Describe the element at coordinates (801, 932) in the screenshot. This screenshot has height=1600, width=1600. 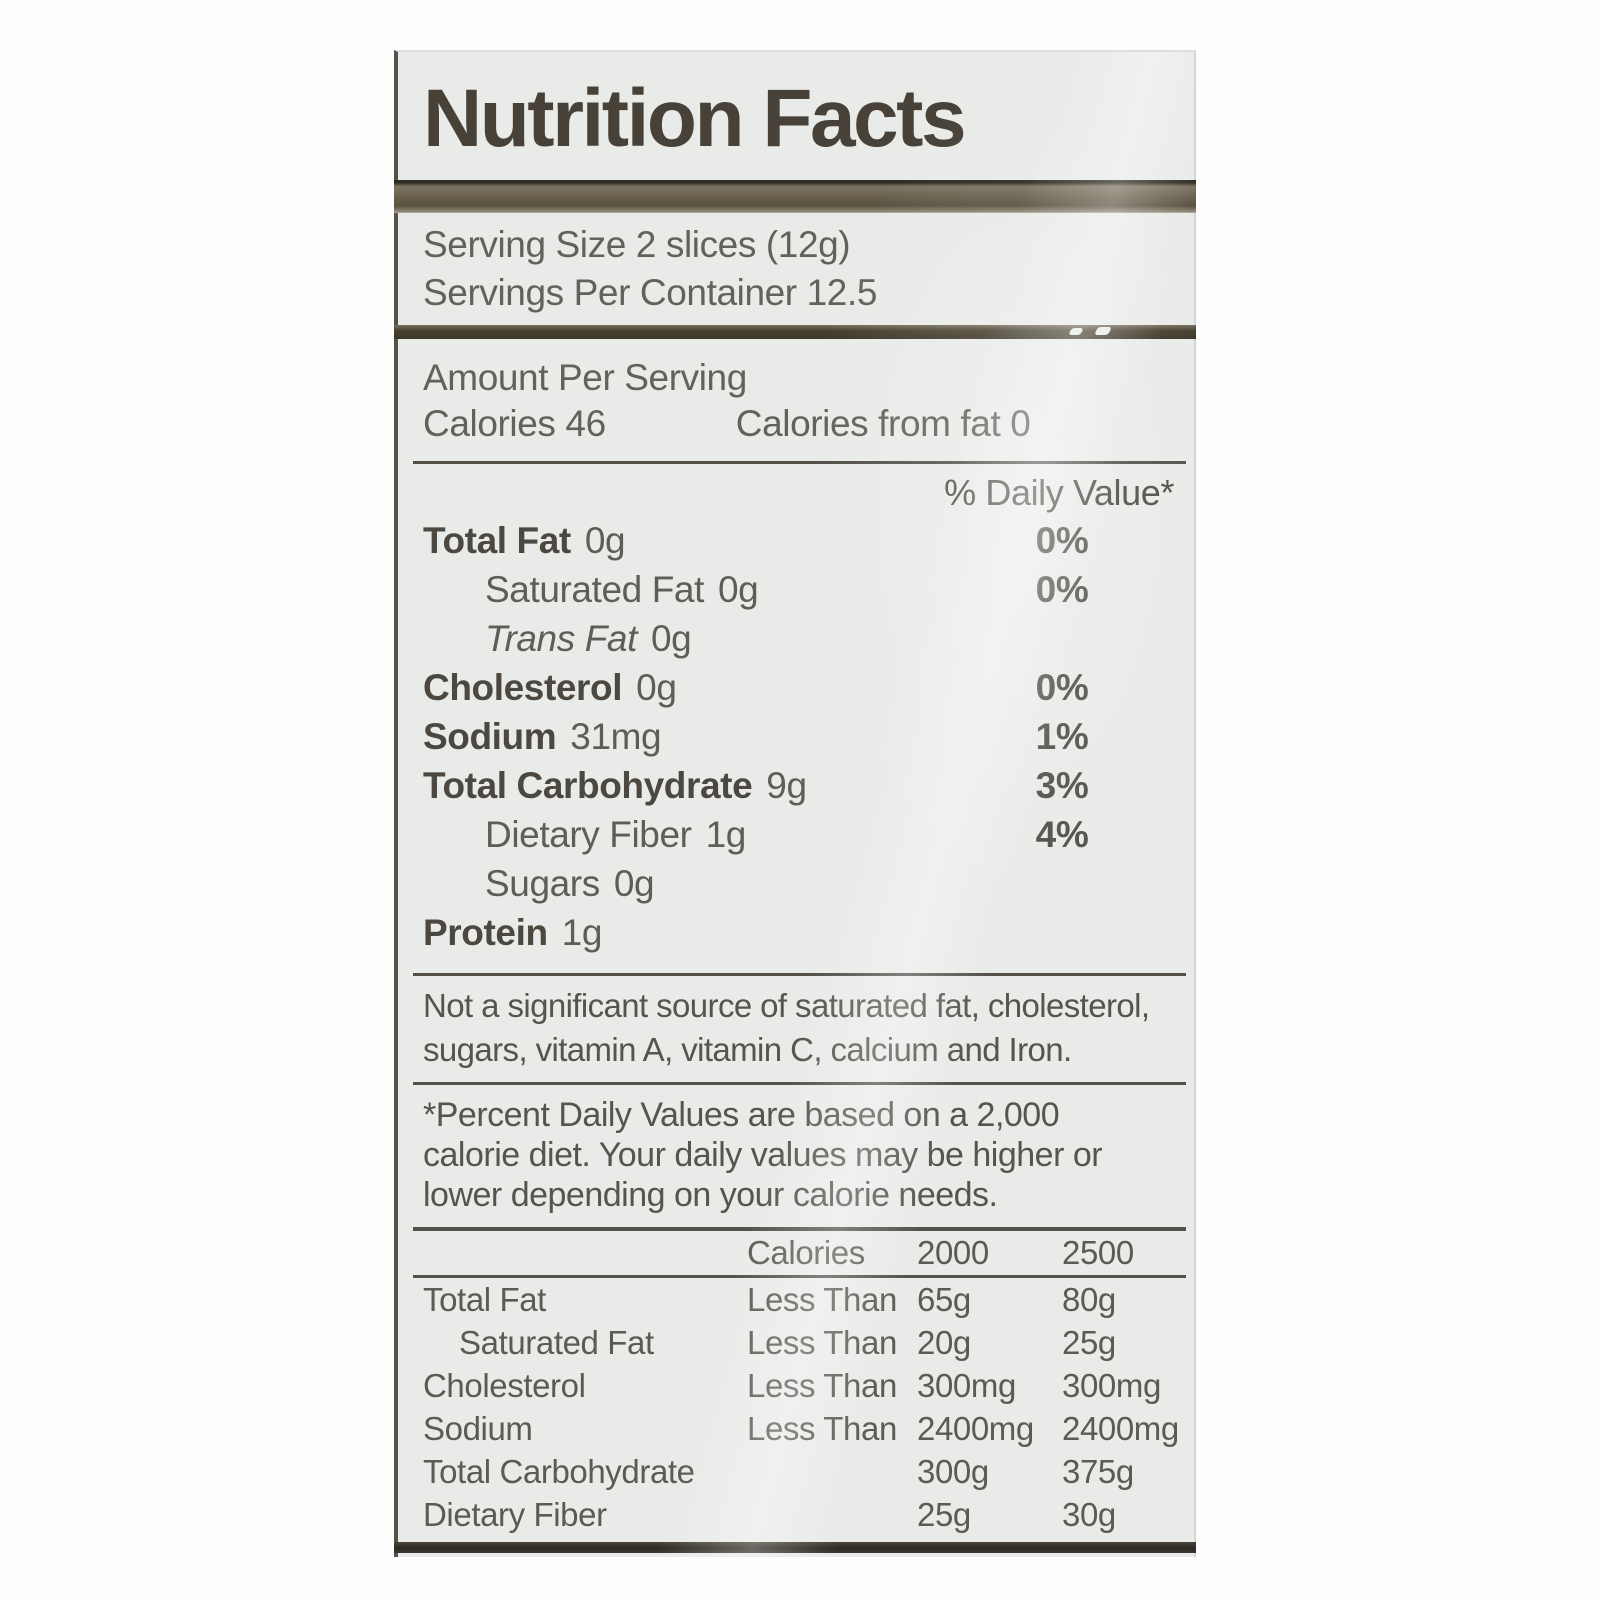
I see `nutrient-row-protein: Protein 1g` at that location.